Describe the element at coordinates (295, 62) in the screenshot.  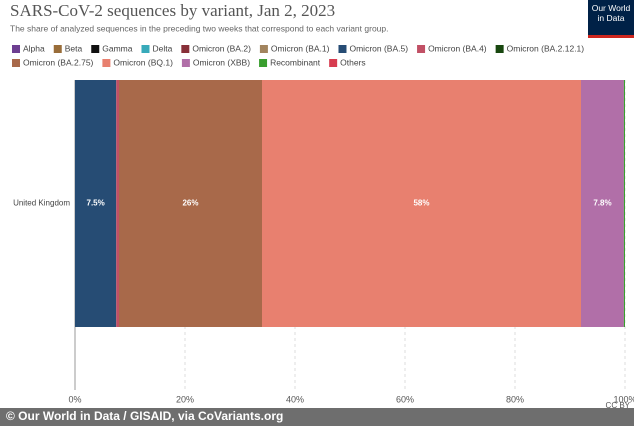
I see `legend-label: Recombinant` at that location.